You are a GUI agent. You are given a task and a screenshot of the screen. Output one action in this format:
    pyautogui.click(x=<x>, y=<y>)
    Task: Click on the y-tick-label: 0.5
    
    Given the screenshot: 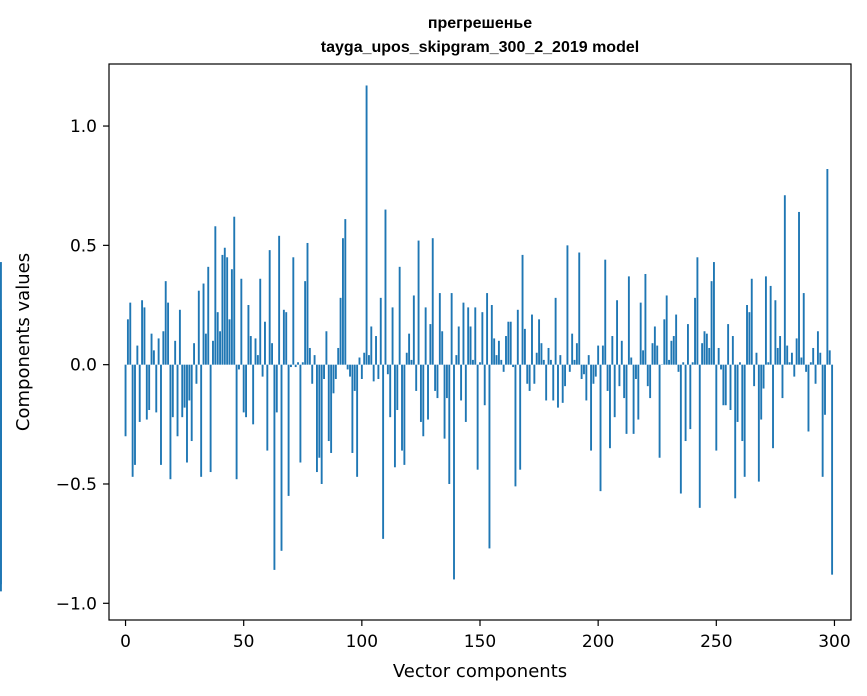 What is the action you would take?
    pyautogui.click(x=83, y=246)
    